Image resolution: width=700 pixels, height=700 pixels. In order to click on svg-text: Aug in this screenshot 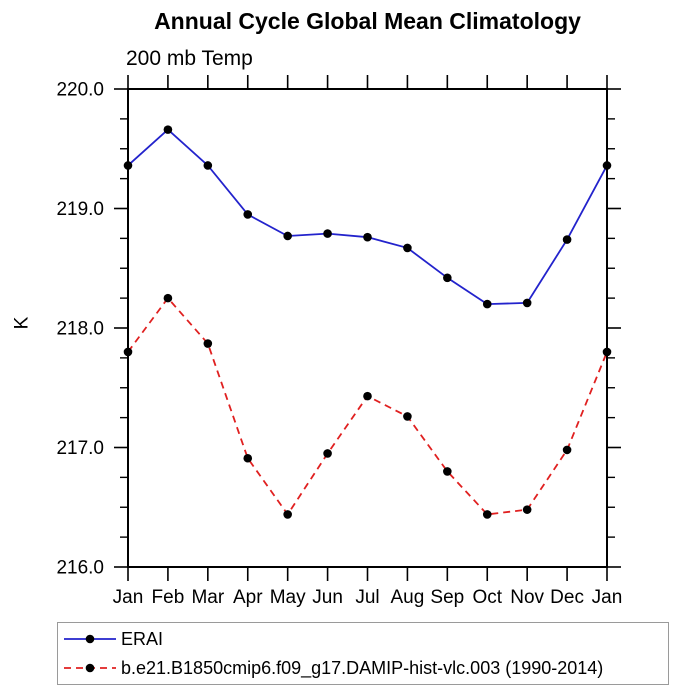, I will do `click(408, 597)`.